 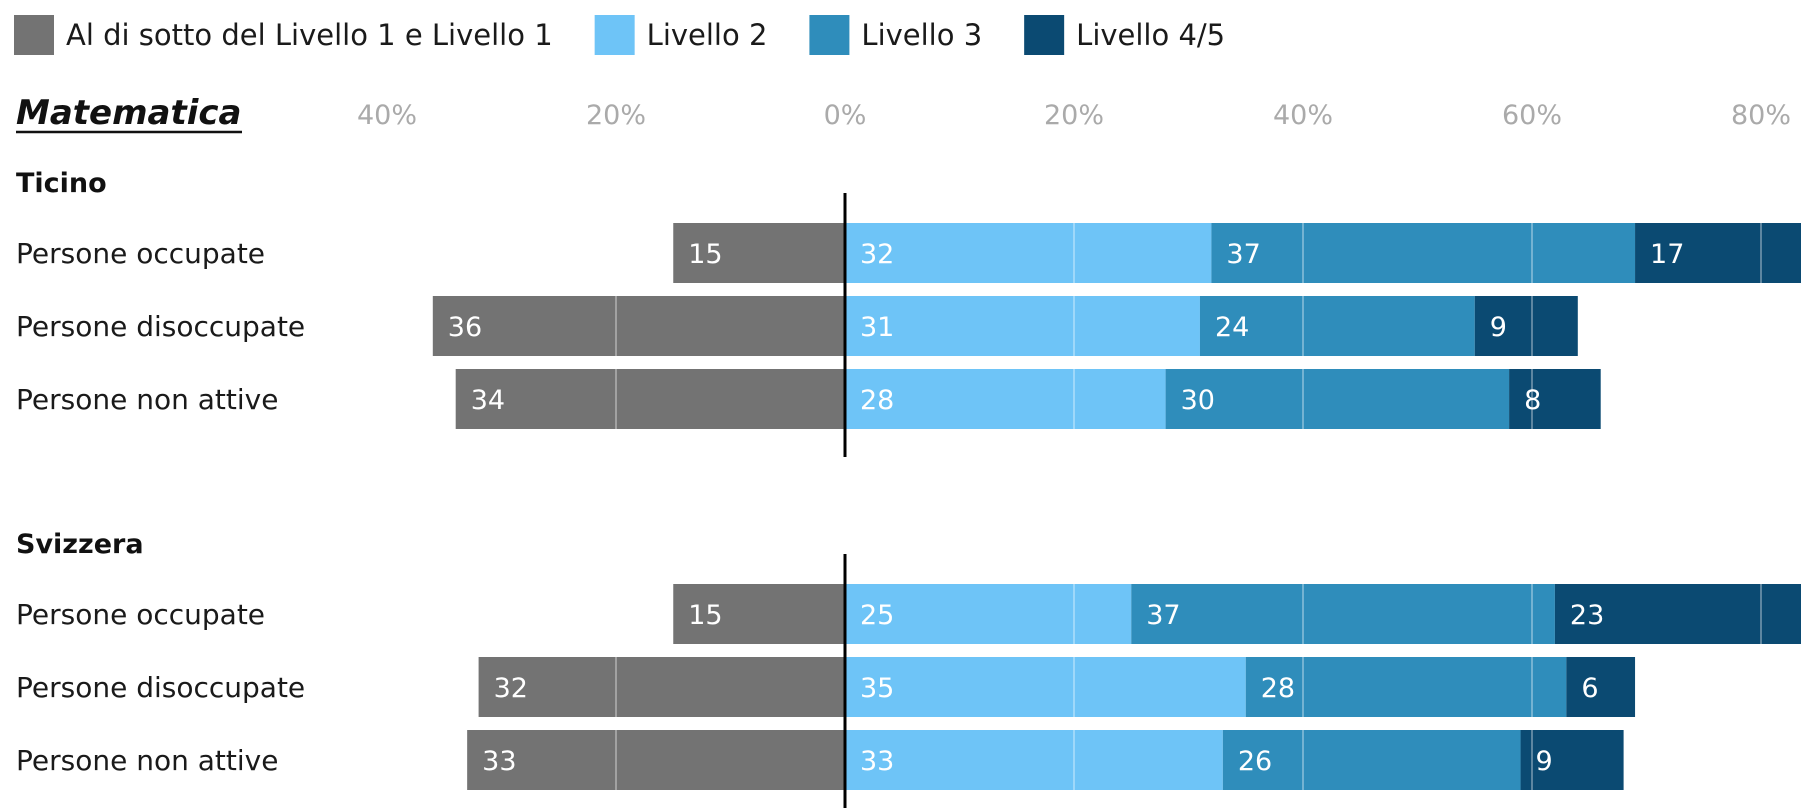 I want to click on legend-label: Al di sotto del Livello 1 e Livello 1, so click(x=309, y=35).